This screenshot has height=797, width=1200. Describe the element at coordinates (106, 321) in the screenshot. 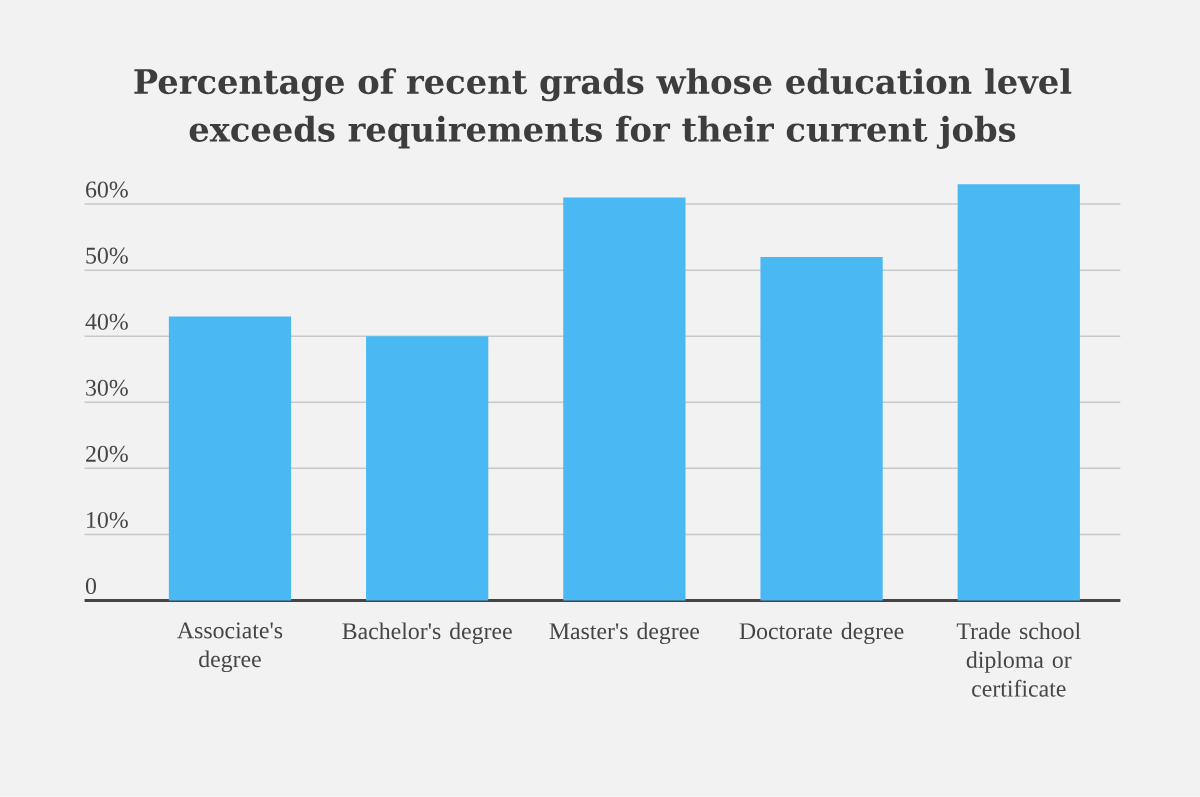

I see `y-tick-label: 40%` at that location.